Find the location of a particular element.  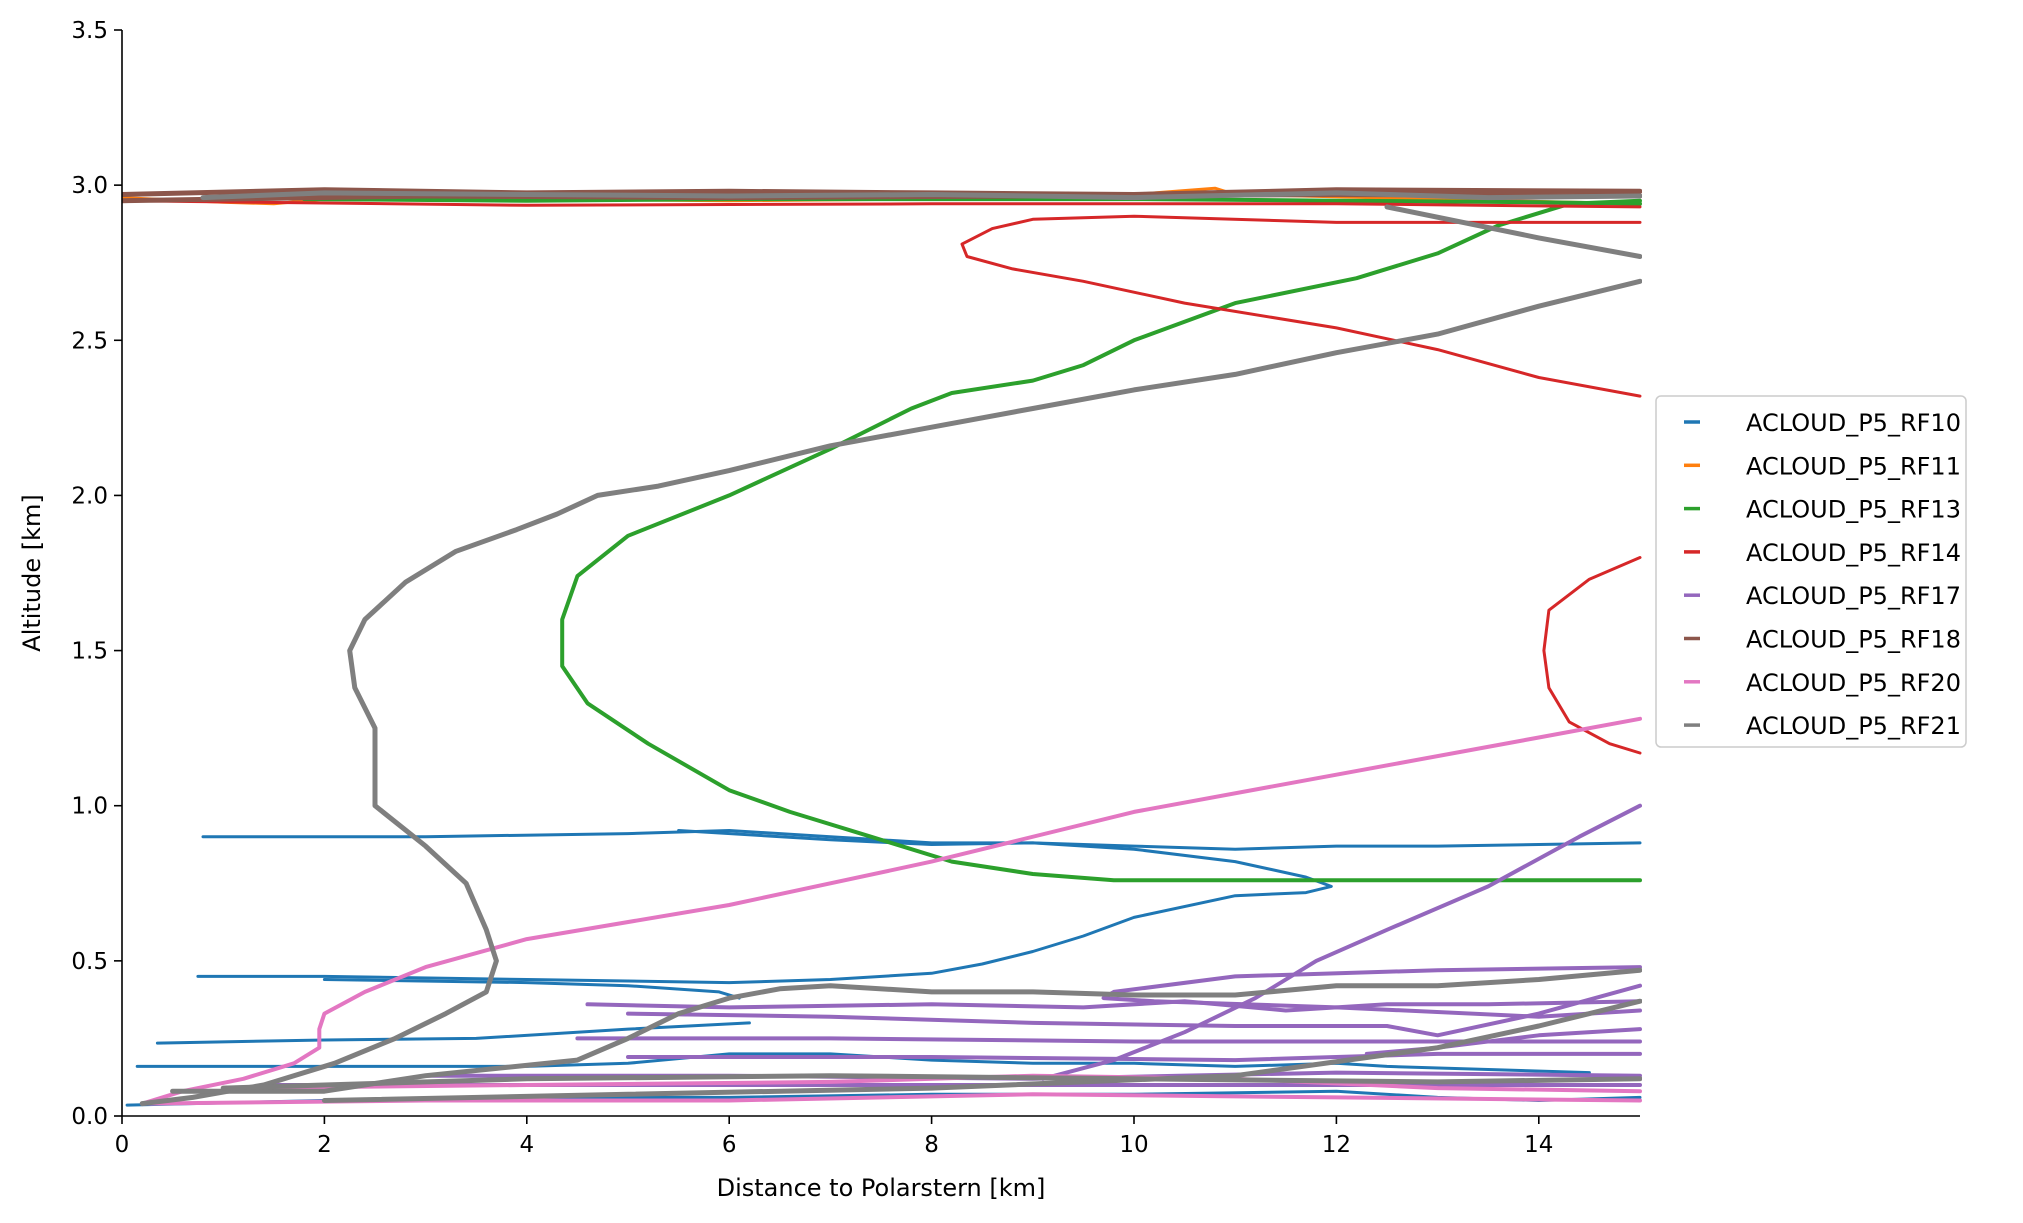

x-tick-label: 12 is located at coordinates (1336, 1145).